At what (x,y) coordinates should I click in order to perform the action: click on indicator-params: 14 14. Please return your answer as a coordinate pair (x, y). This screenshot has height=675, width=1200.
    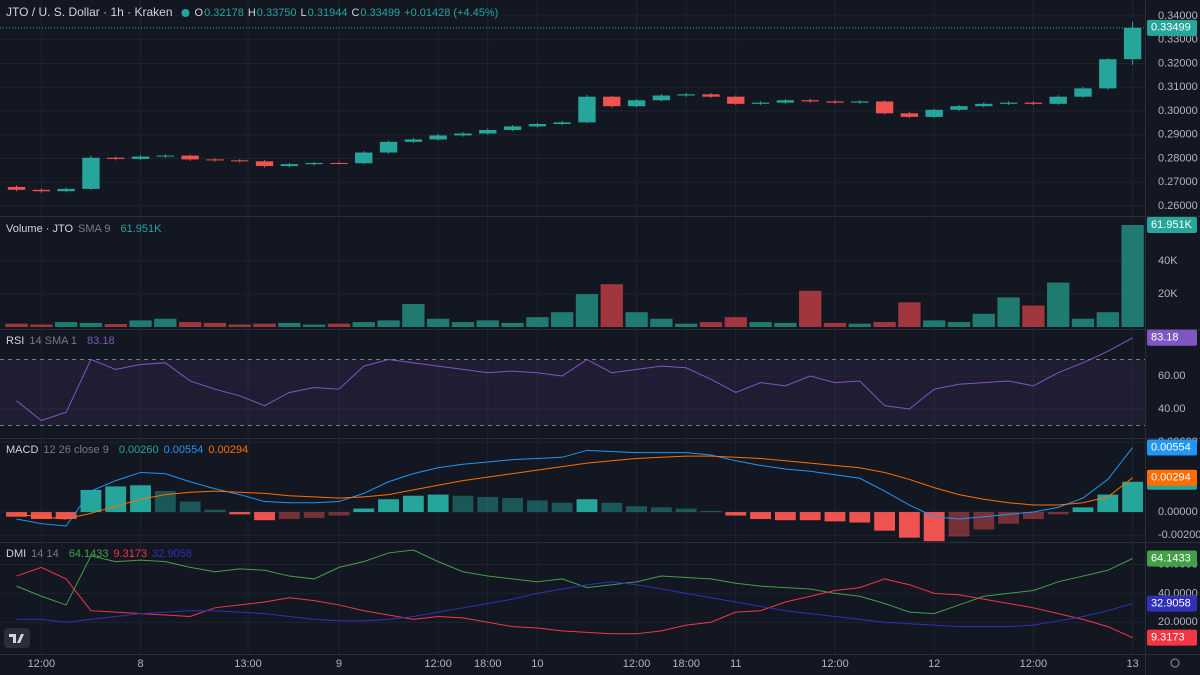
    Looking at the image, I should click on (45, 554).